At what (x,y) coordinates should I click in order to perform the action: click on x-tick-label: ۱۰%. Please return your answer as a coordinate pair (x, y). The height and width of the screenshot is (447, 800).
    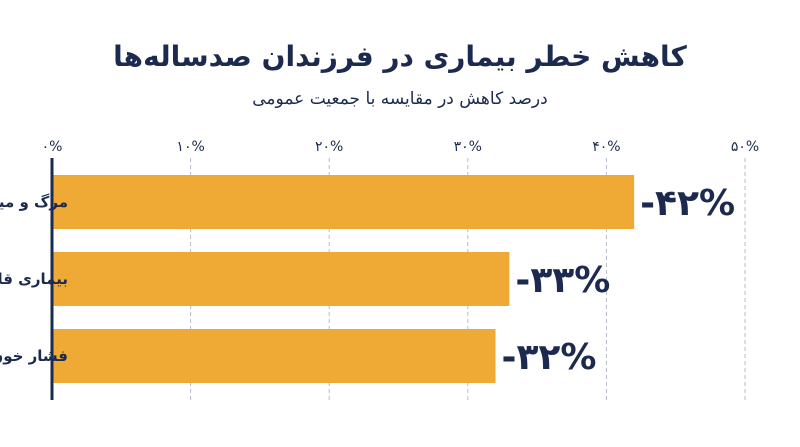
    Looking at the image, I should click on (190, 147).